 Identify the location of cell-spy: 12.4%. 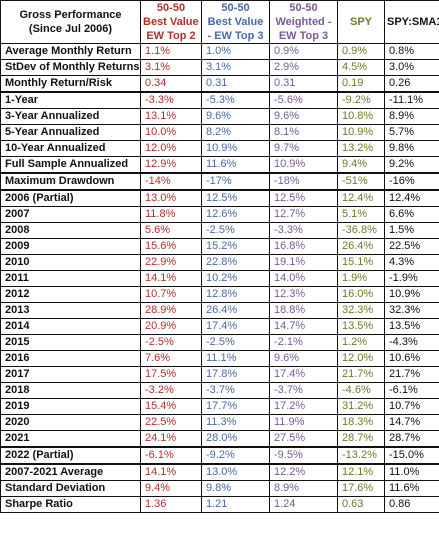
(361, 198).